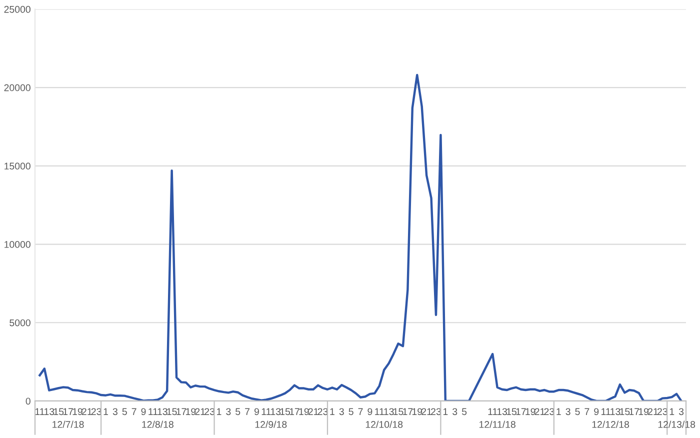 The image size is (700, 438). I want to click on text: 12/11/18, so click(497, 424).